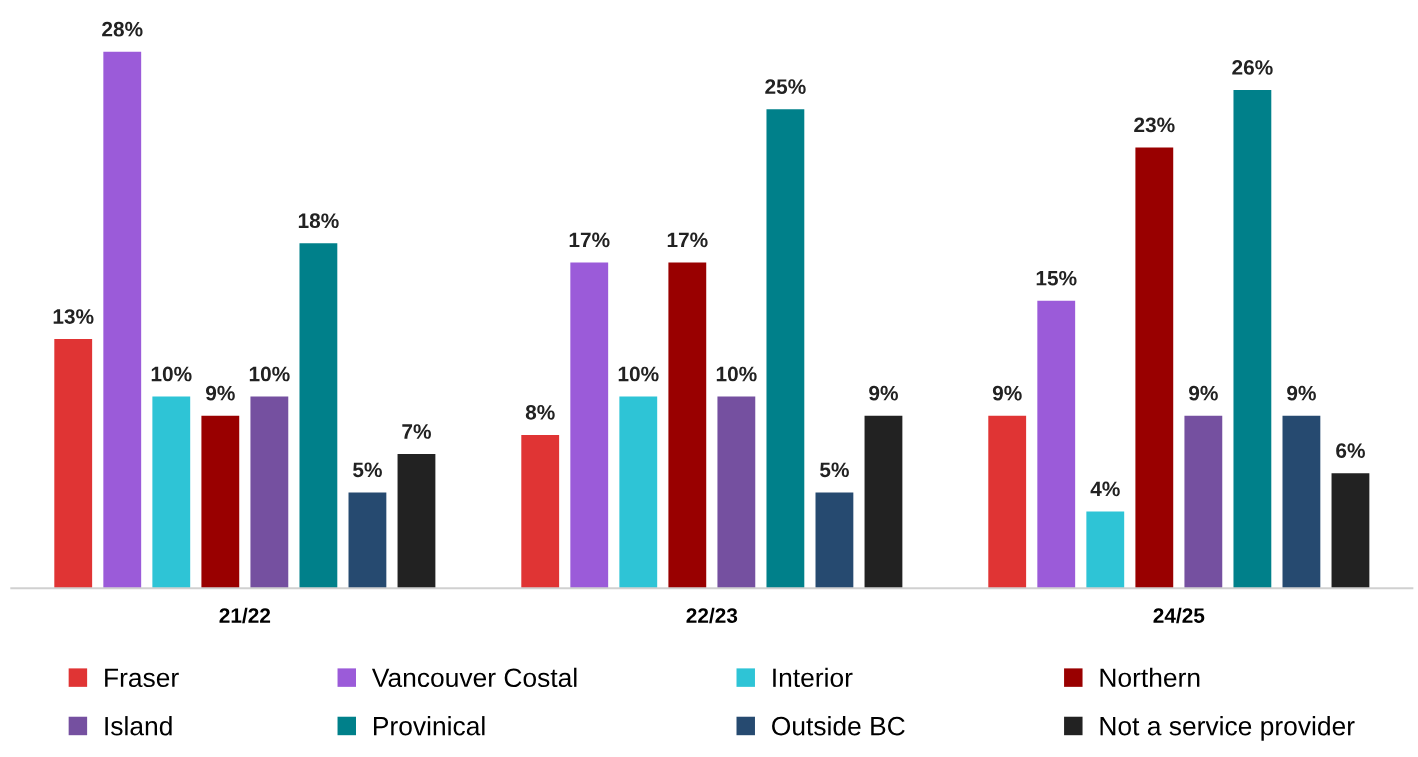  What do you see at coordinates (1350, 451) in the screenshot?
I see `data-label: 6%` at bounding box center [1350, 451].